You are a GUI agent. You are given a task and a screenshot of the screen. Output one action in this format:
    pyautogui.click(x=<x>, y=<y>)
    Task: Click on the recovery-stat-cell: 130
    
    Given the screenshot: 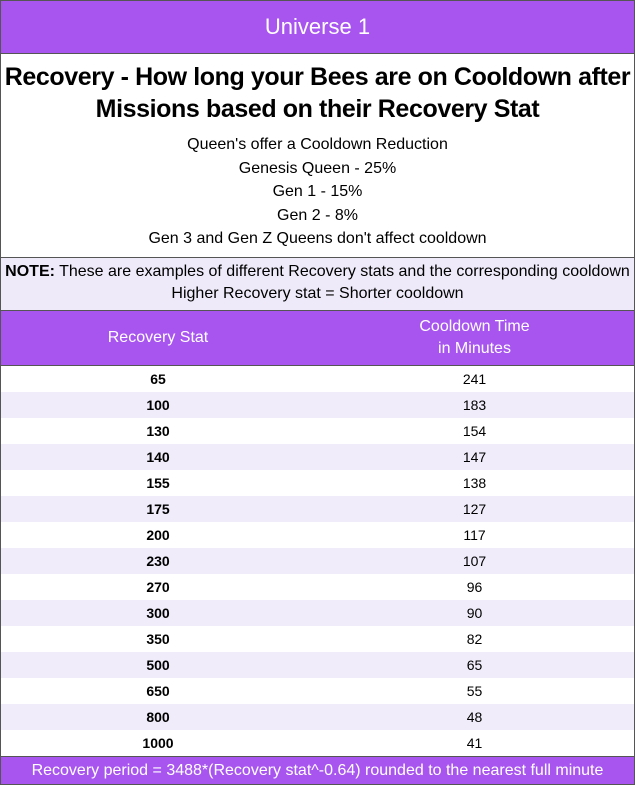 What is the action you would take?
    pyautogui.click(x=158, y=431)
    